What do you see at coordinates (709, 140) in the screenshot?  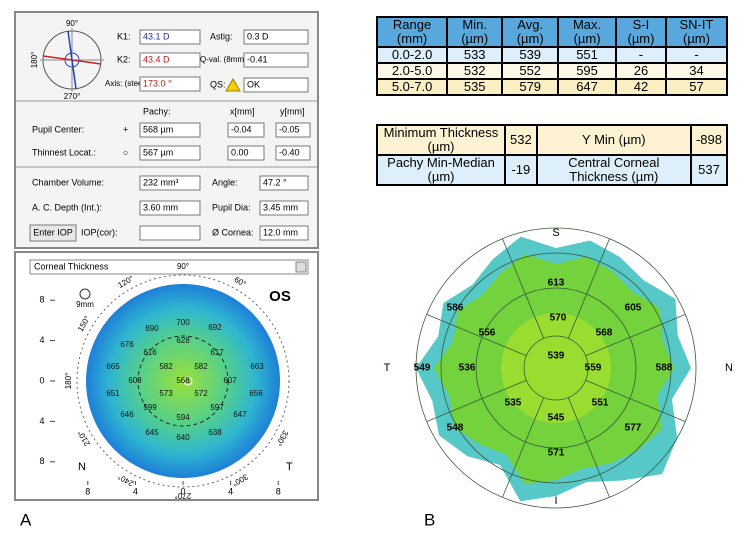 I see `cell: -898` at bounding box center [709, 140].